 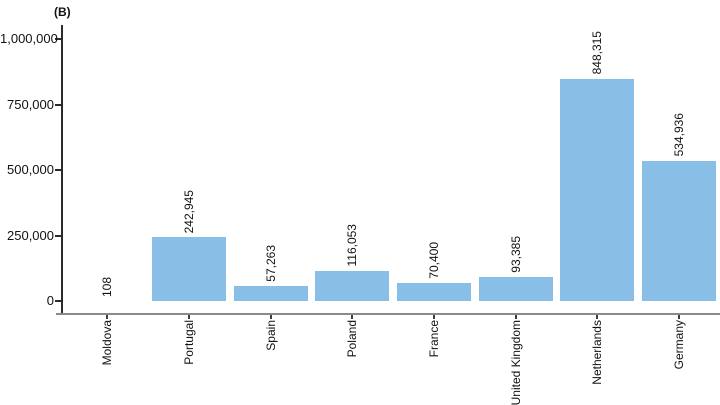 What do you see at coordinates (388, 314) in the screenshot?
I see `x-axis-line` at bounding box center [388, 314].